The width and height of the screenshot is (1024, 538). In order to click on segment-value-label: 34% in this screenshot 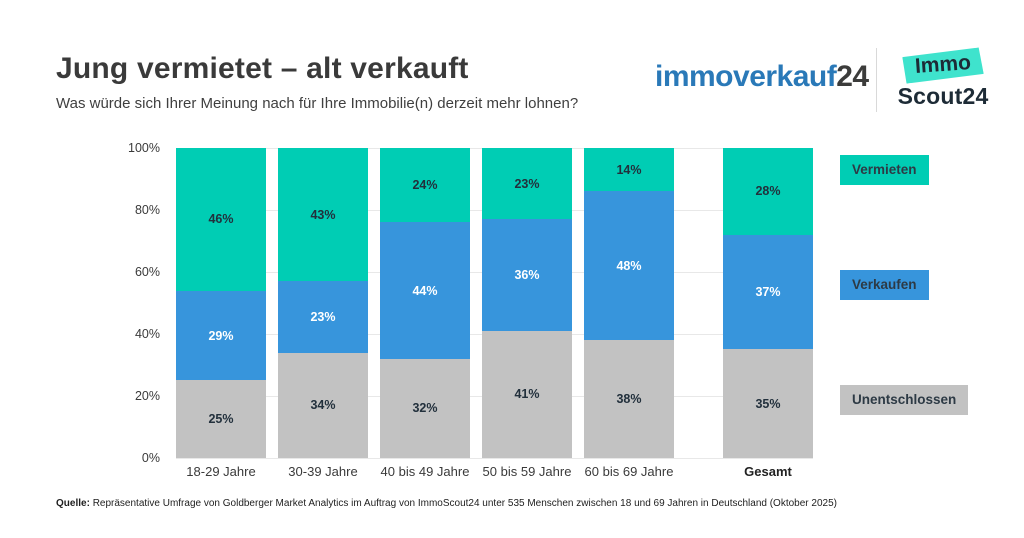, I will do `click(323, 405)`.